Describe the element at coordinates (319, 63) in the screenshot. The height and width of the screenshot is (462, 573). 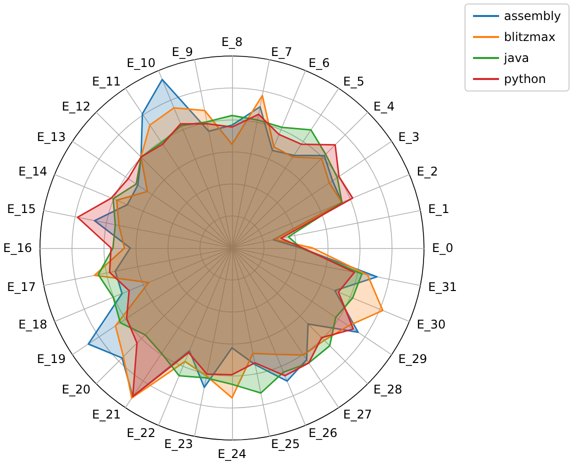
I see `spoke-label: E_6` at that location.